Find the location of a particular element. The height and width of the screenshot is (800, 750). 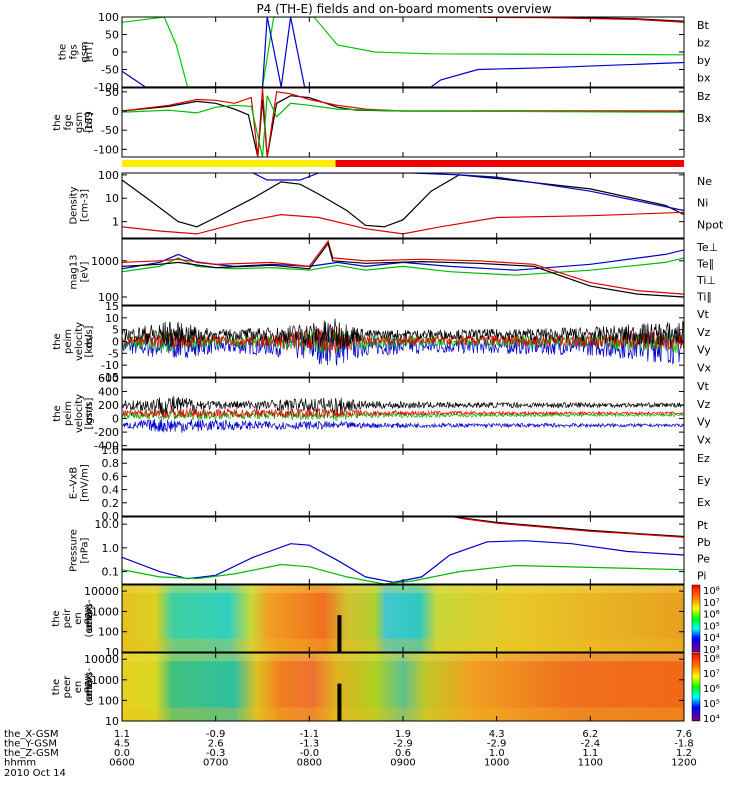

ephemeris-value: -1.8 is located at coordinates (684, 744).